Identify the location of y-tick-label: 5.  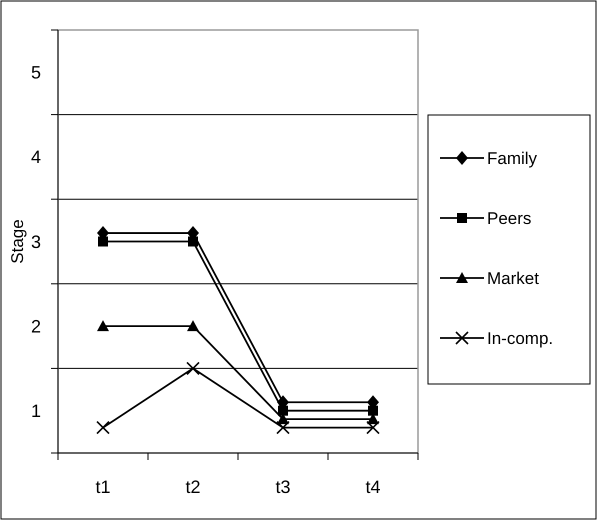
(35, 72).